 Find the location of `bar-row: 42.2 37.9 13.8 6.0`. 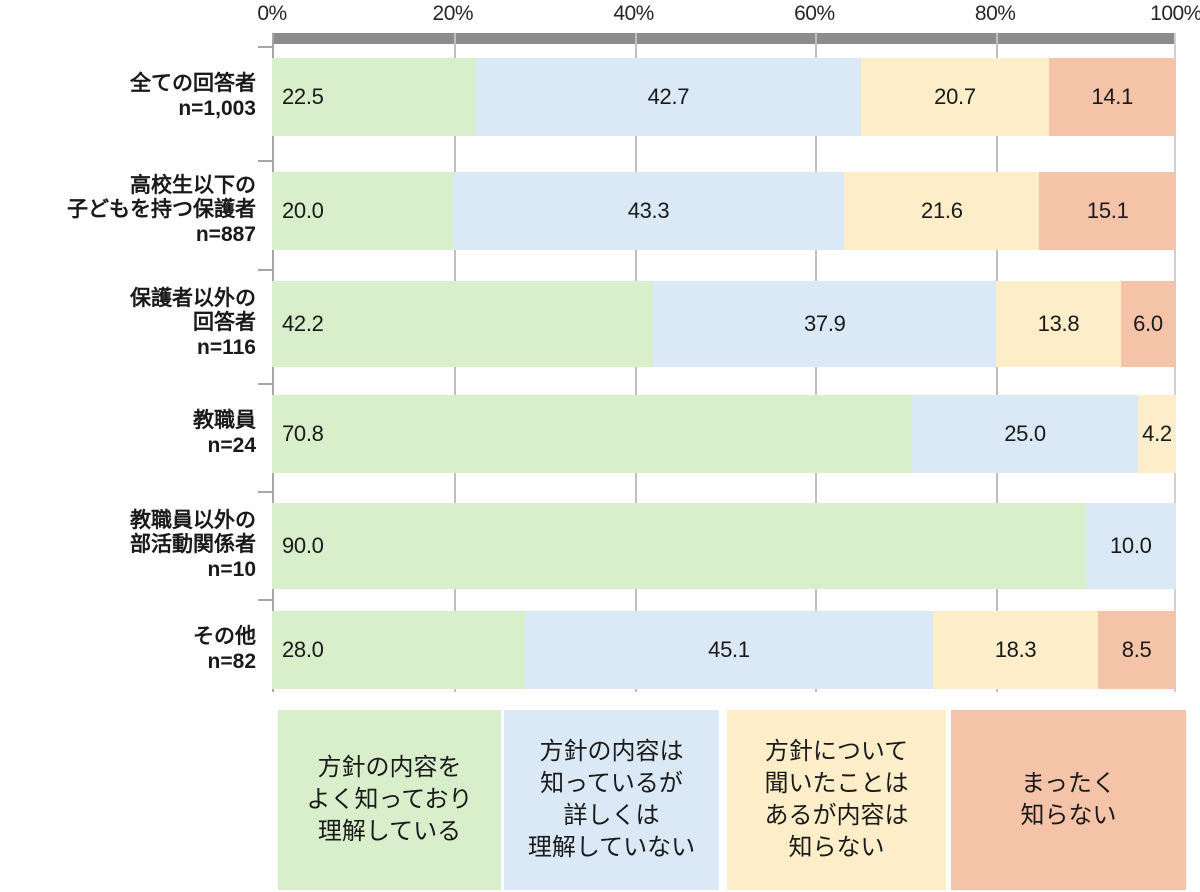

bar-row: 42.2 37.9 13.8 6.0 is located at coordinates (724, 324).